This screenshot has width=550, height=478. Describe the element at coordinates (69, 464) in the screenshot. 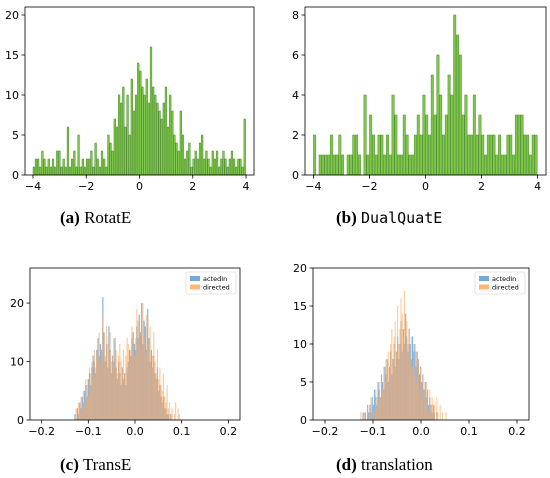

I see `caption-c-label: (c)` at that location.